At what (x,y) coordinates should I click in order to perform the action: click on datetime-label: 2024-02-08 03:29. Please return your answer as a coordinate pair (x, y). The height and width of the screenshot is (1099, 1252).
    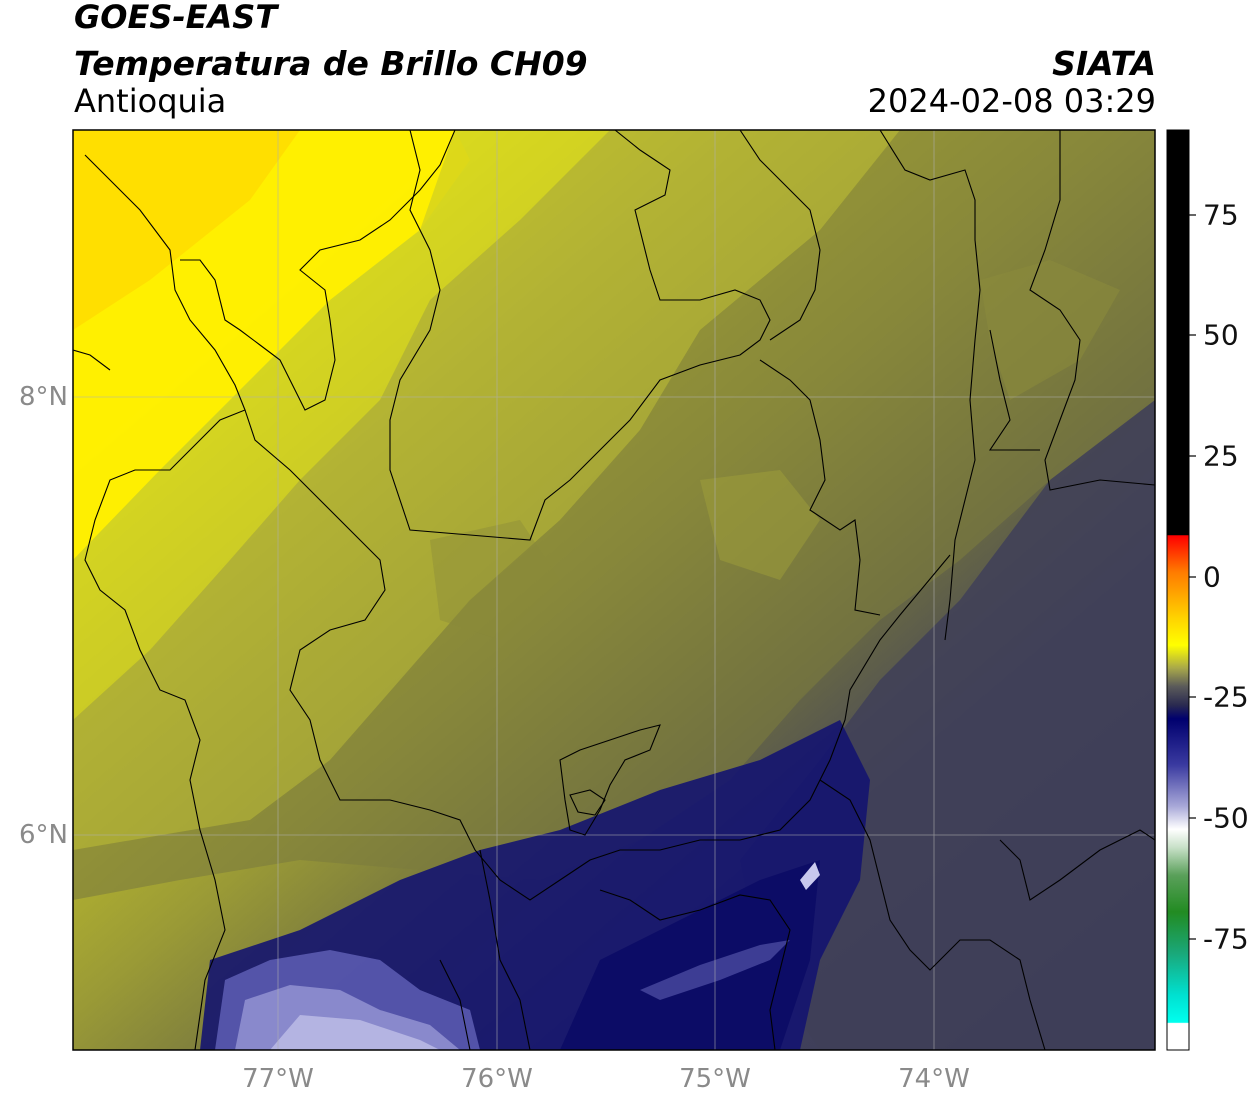
    Looking at the image, I should click on (1011, 101).